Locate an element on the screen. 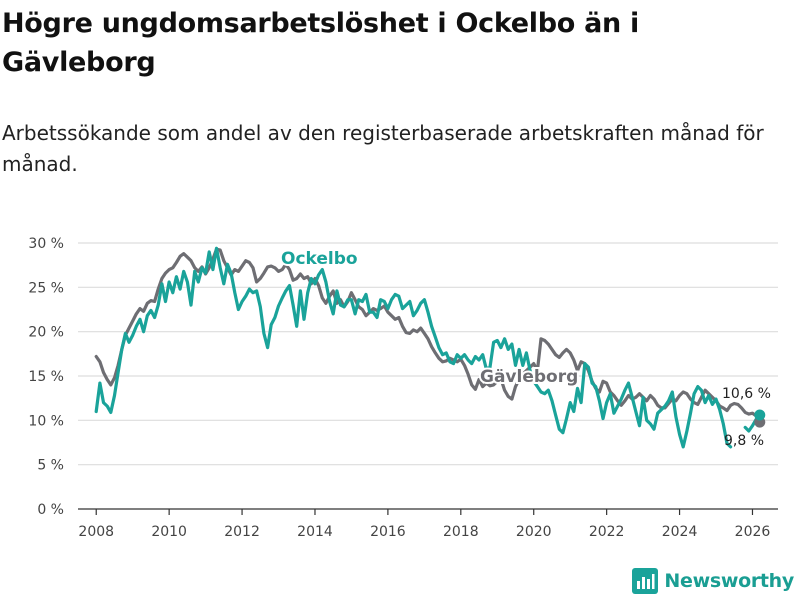 The width and height of the screenshot is (800, 600). y-tick-label: 5 % is located at coordinates (50, 466).